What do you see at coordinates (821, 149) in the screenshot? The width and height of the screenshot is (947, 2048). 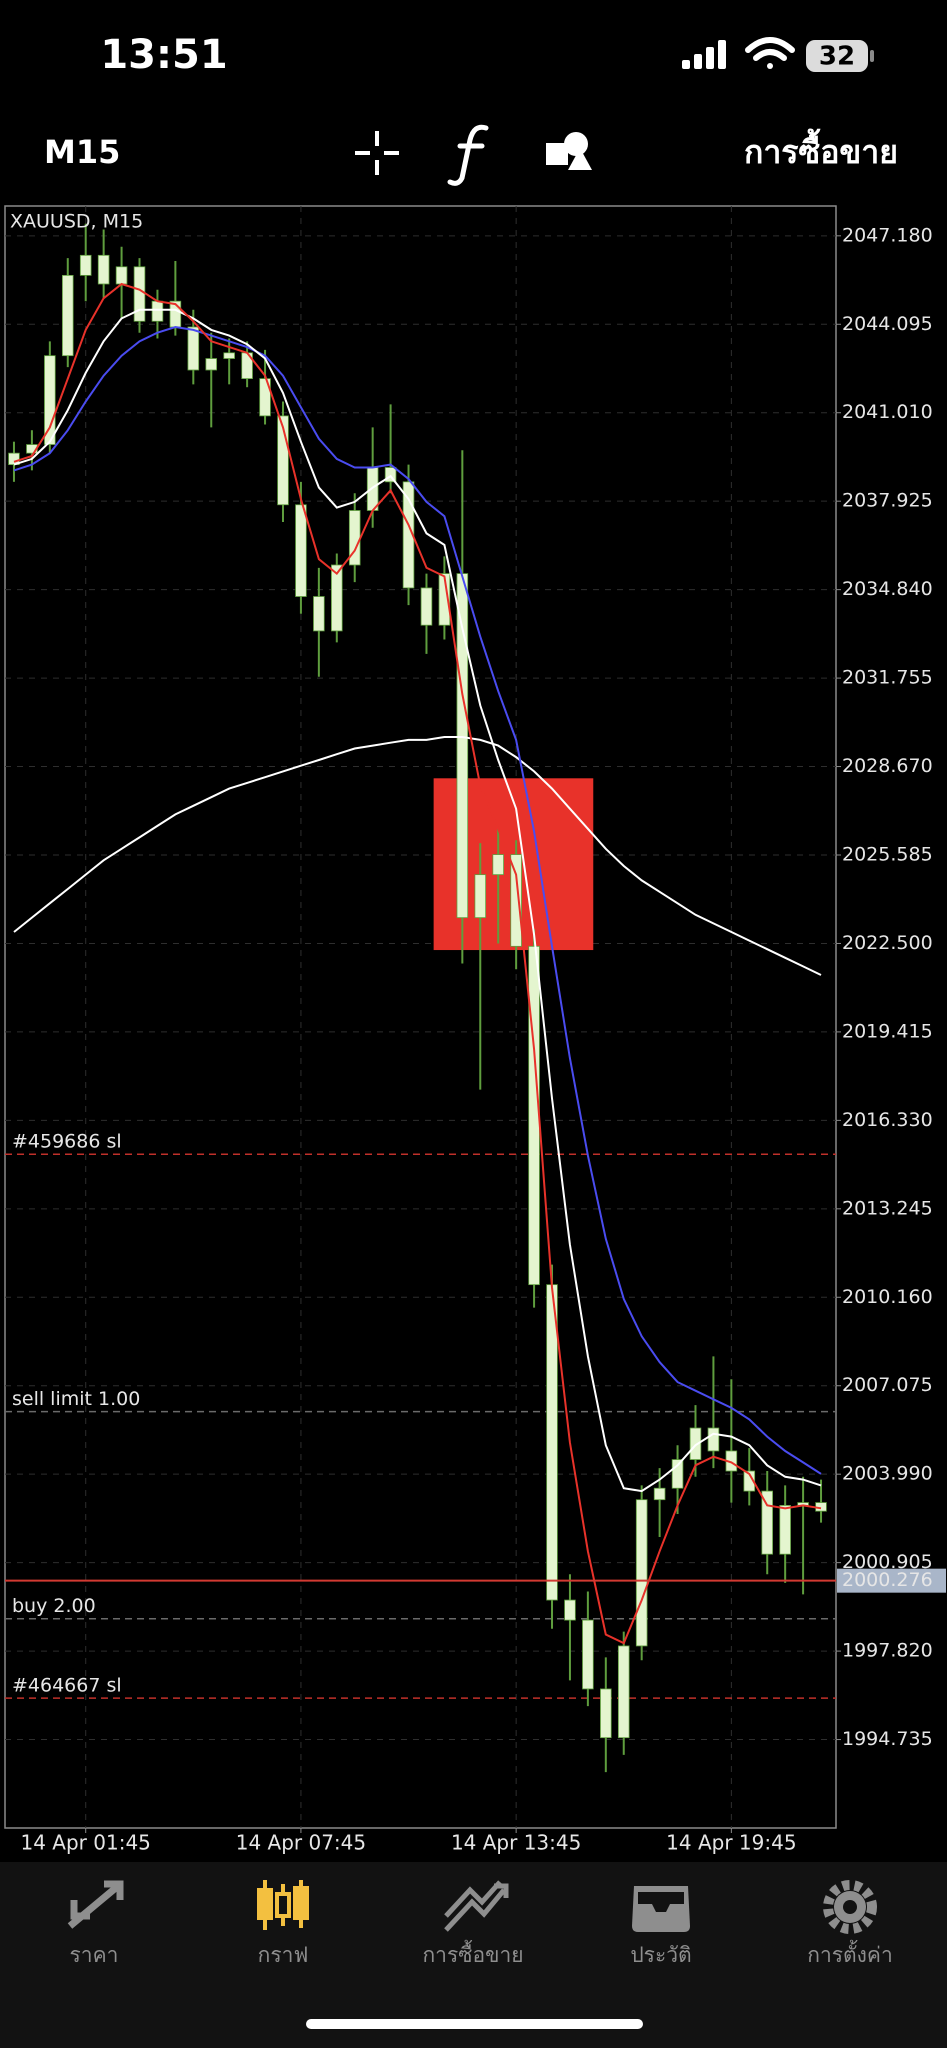 I see `trade-button: การซื้อขาย` at bounding box center [821, 149].